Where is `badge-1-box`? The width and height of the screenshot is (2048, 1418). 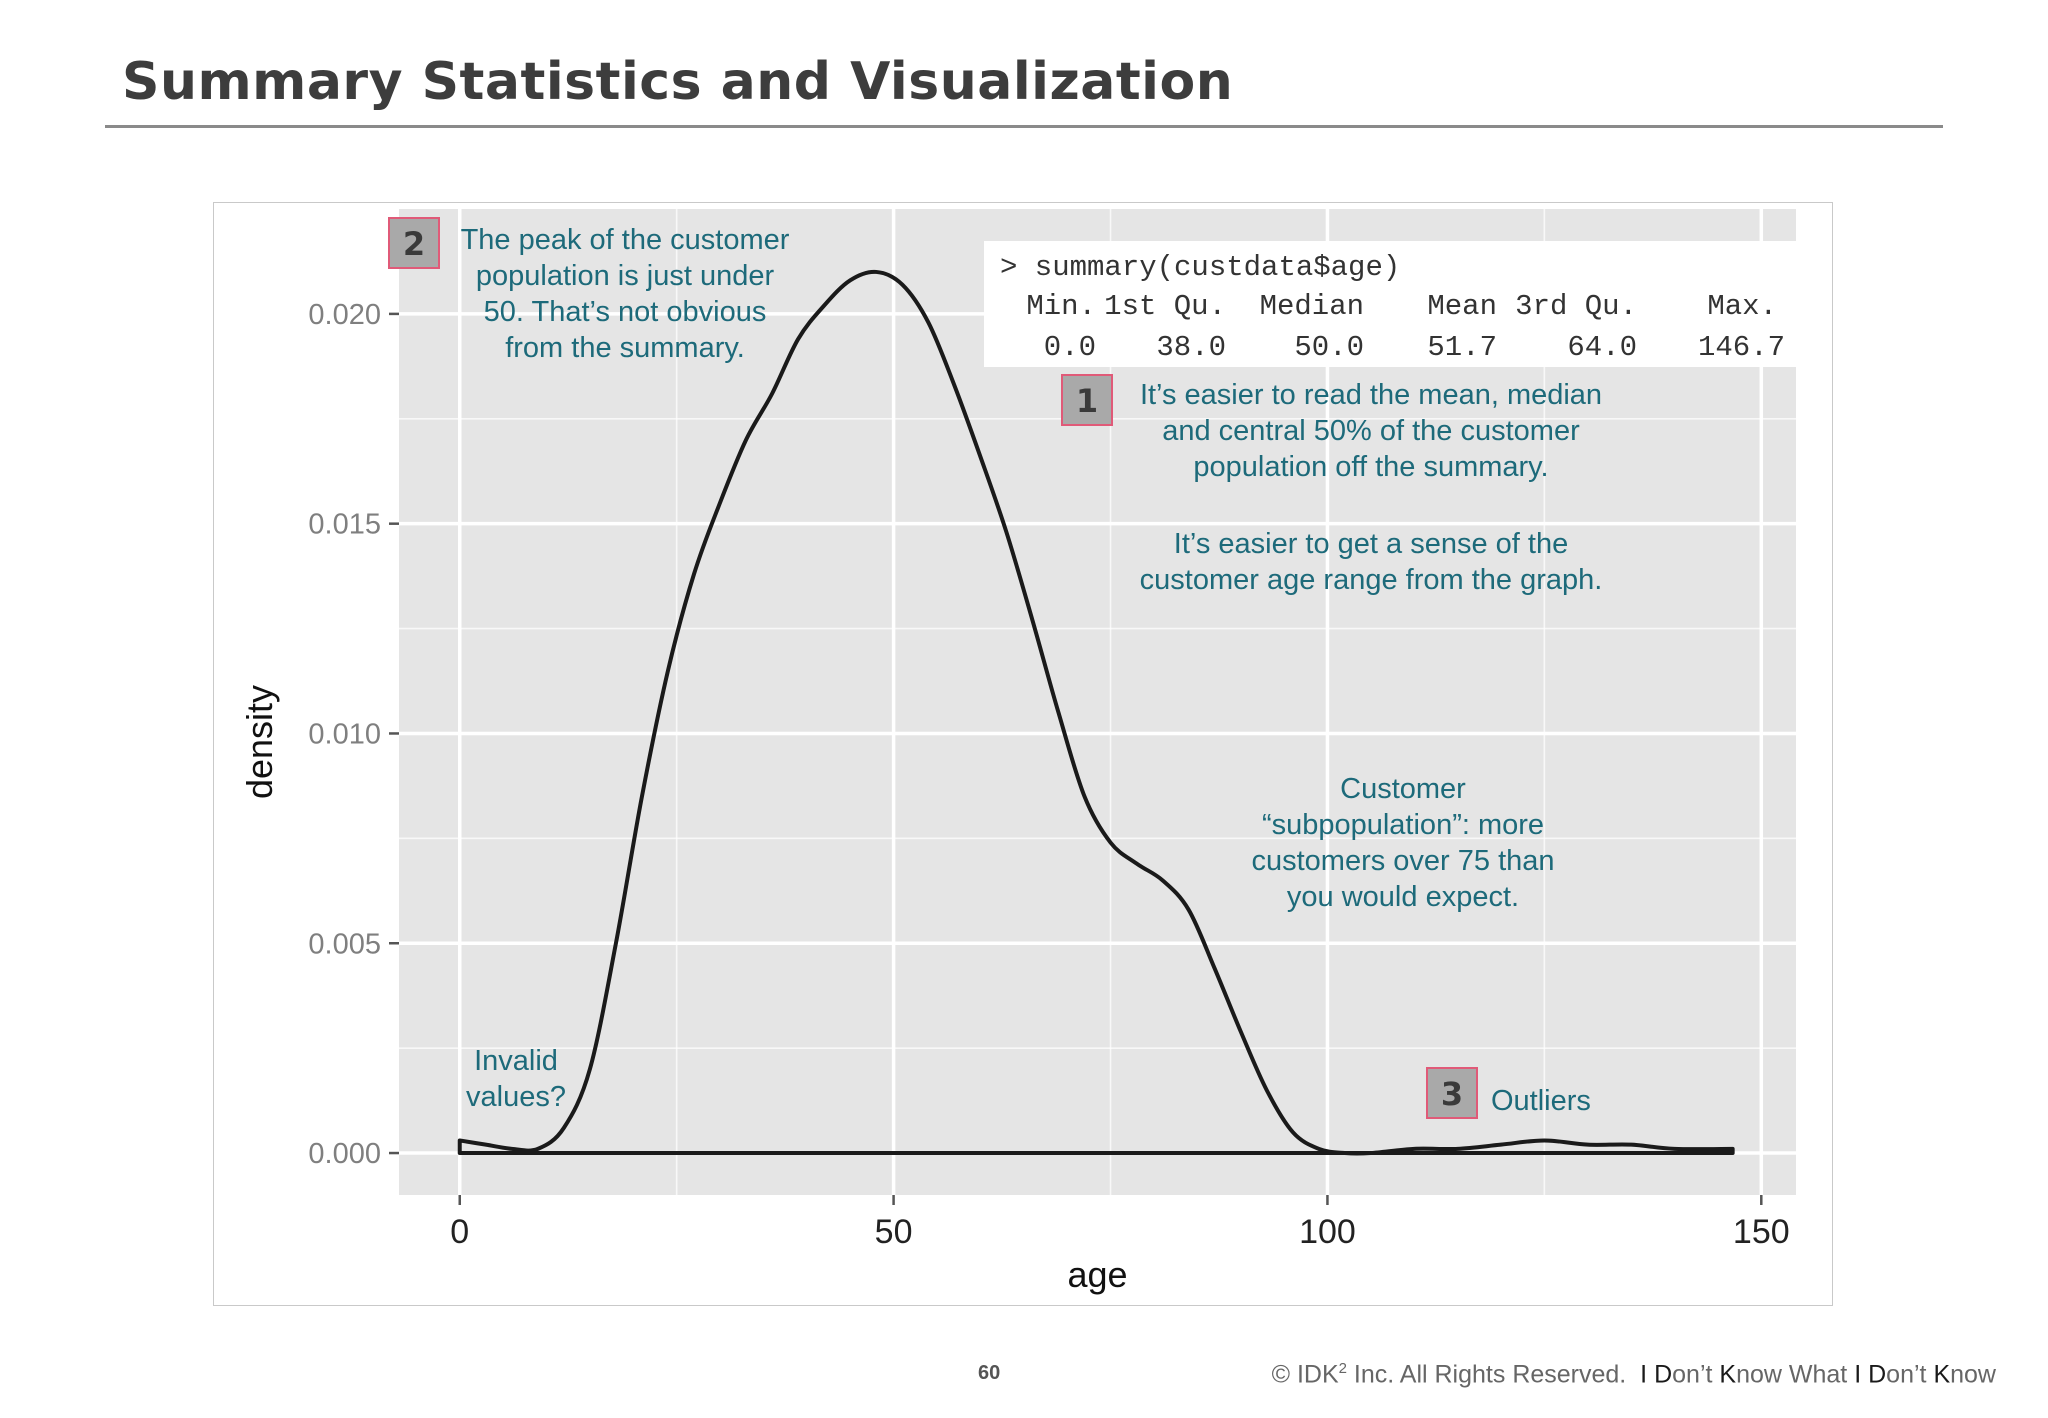
badge-1-box is located at coordinates (1087, 400).